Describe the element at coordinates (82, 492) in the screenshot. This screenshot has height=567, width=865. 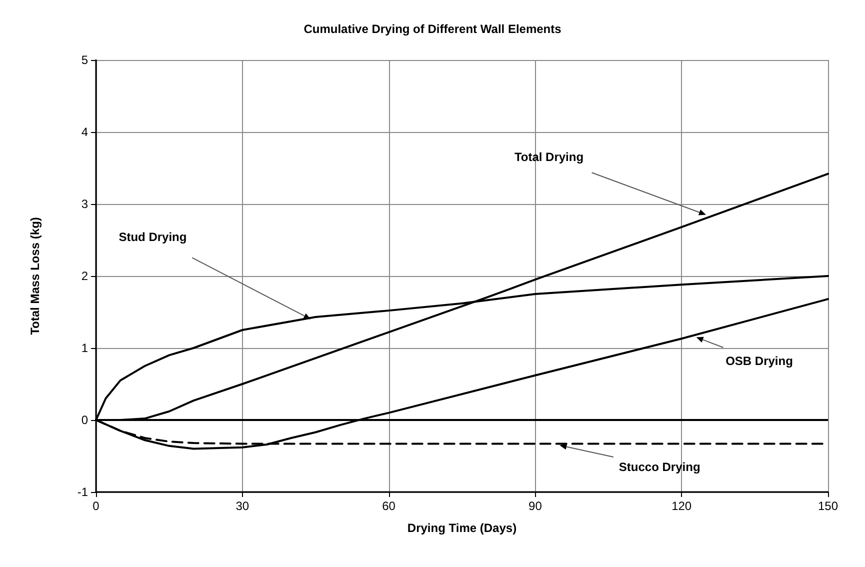
I see `y-tick-label: -1` at that location.